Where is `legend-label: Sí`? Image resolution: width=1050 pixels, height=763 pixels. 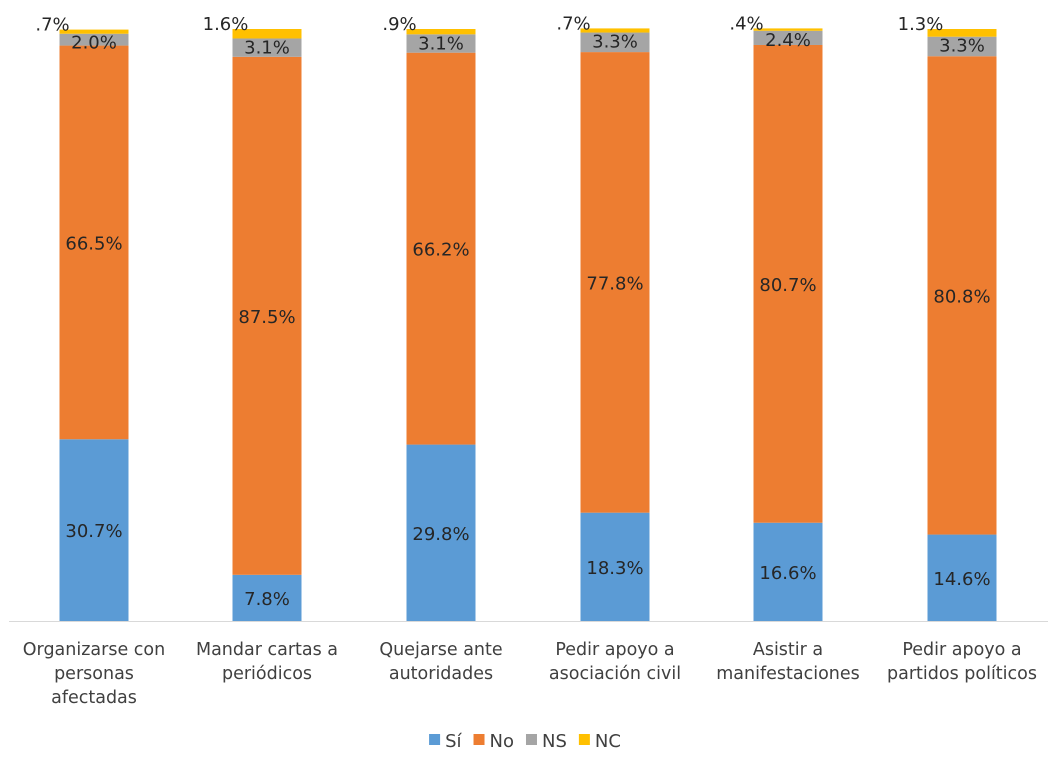
legend-label: Sí is located at coordinates (453, 741).